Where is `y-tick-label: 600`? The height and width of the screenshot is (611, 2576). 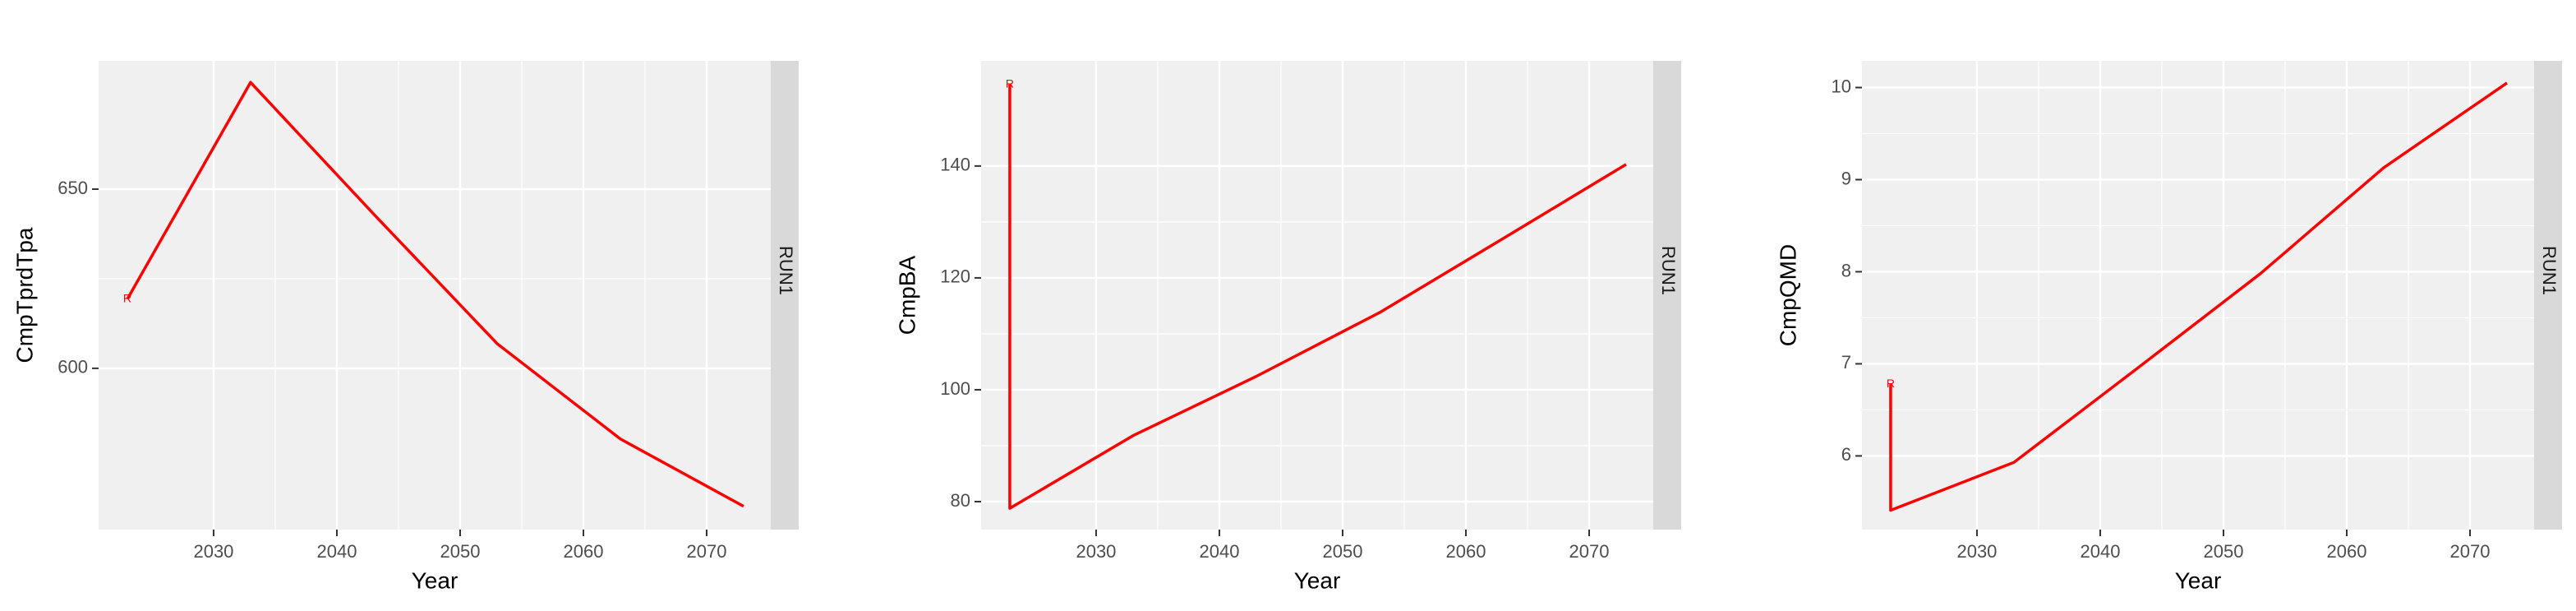 y-tick-label: 600 is located at coordinates (73, 367).